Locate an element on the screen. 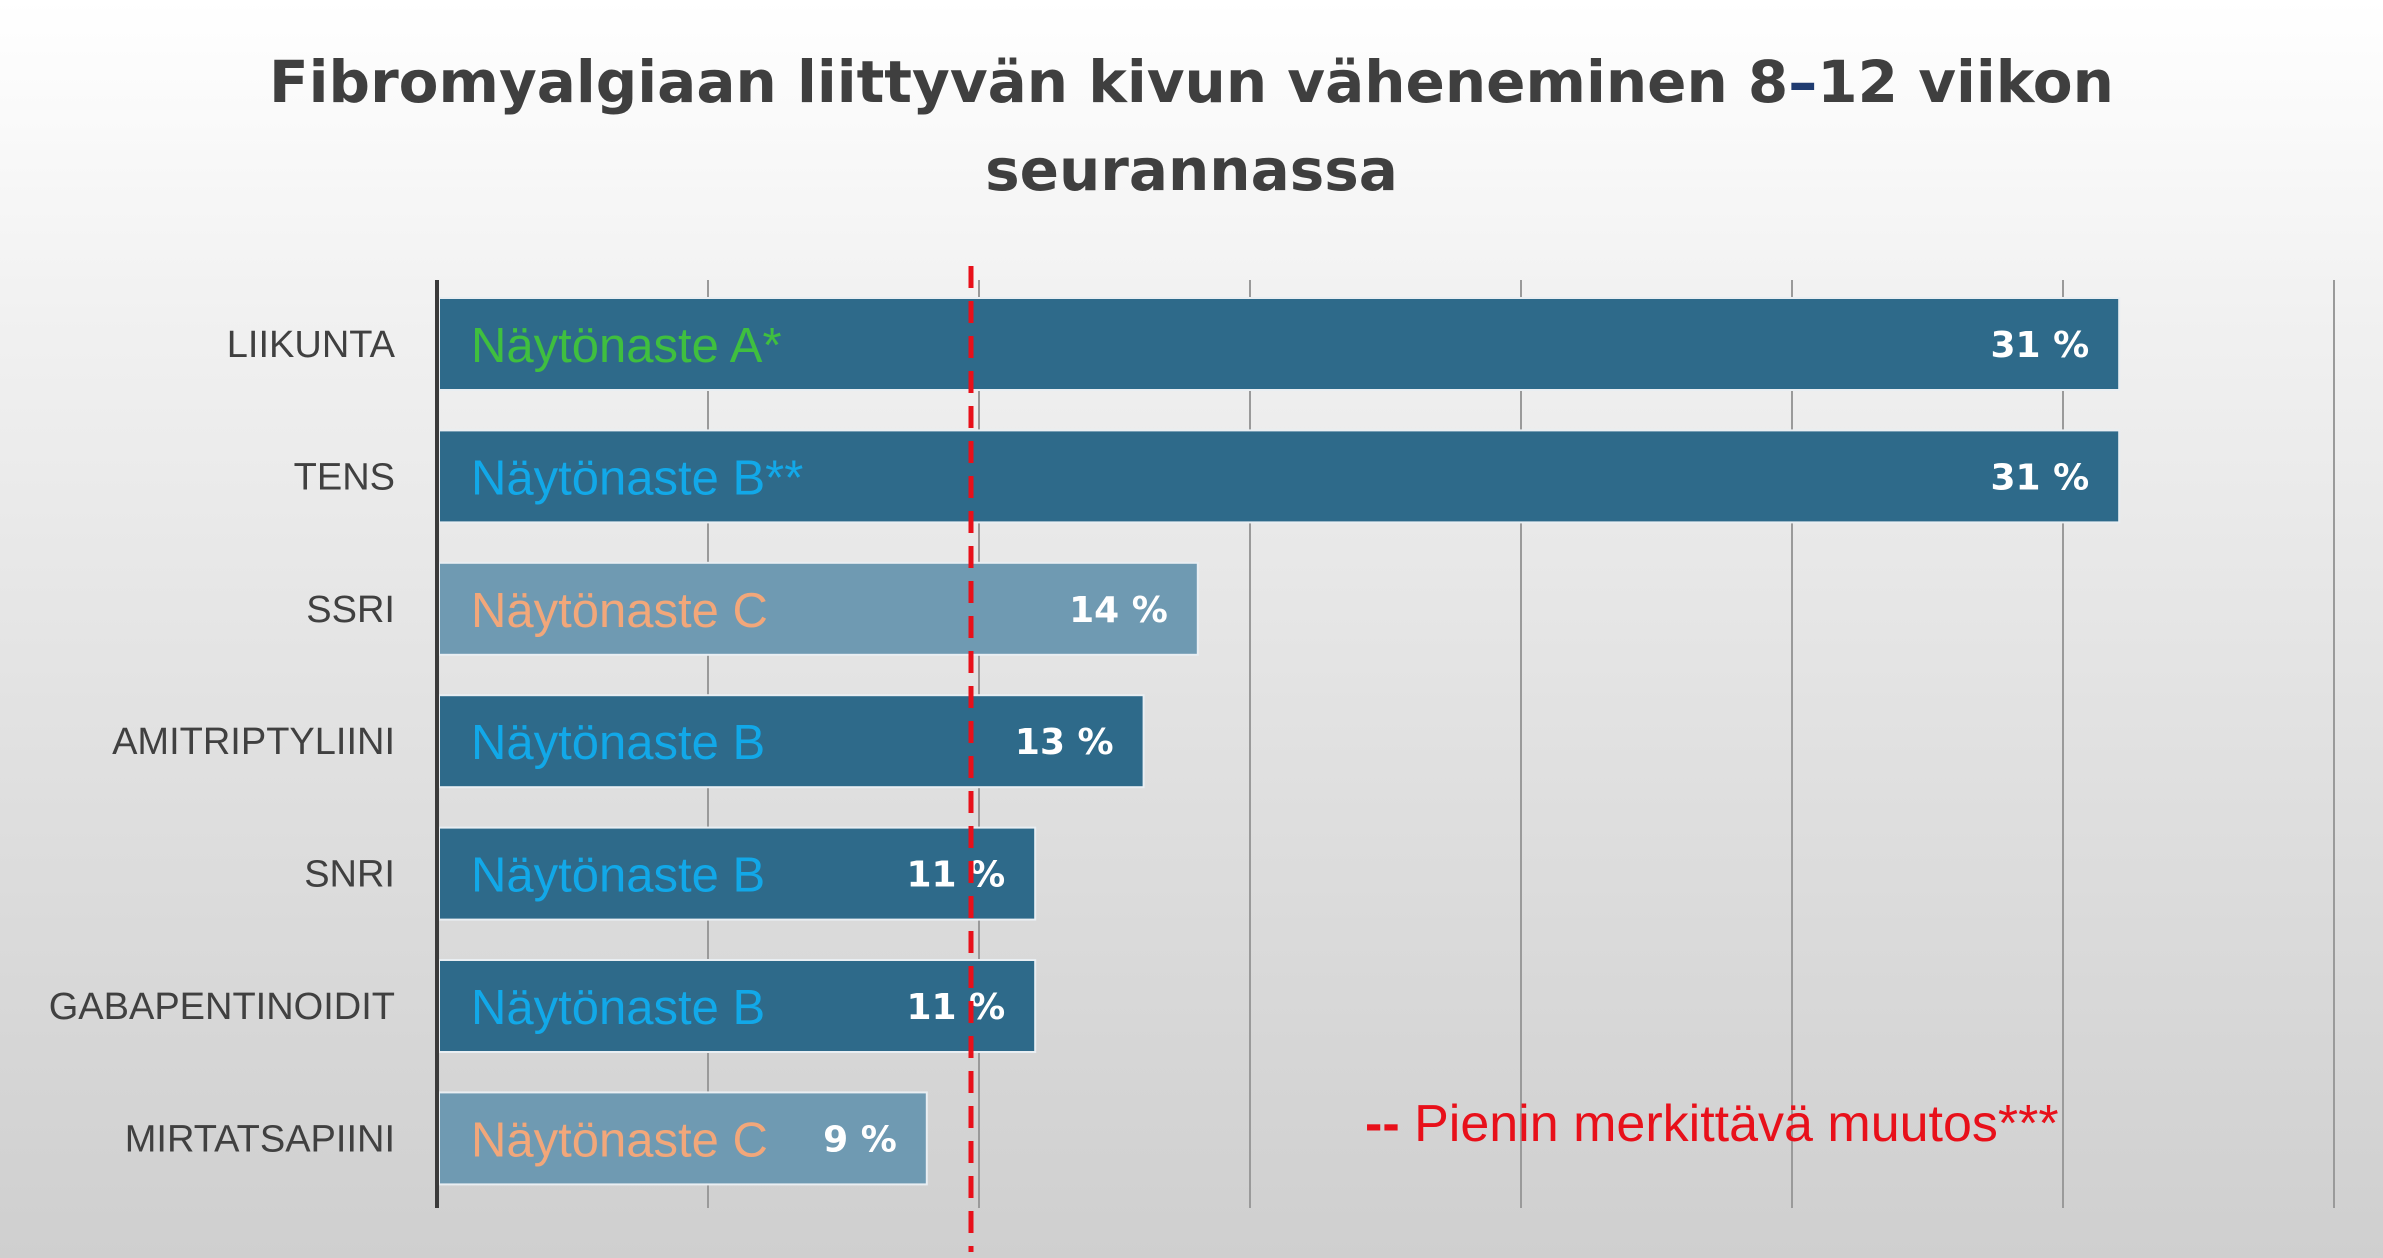 The image size is (2383, 1258). evidence-label: Näytönaste B** is located at coordinates (637, 478).